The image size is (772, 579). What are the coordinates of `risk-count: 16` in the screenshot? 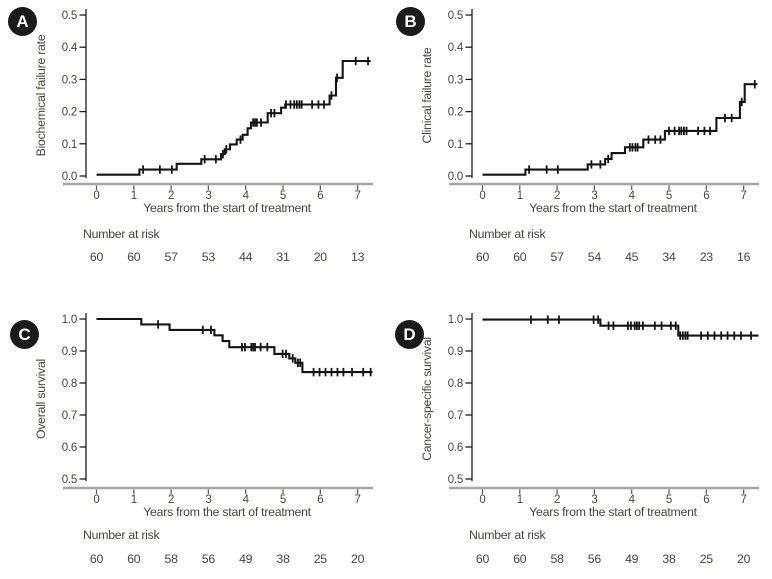 It's located at (744, 257).